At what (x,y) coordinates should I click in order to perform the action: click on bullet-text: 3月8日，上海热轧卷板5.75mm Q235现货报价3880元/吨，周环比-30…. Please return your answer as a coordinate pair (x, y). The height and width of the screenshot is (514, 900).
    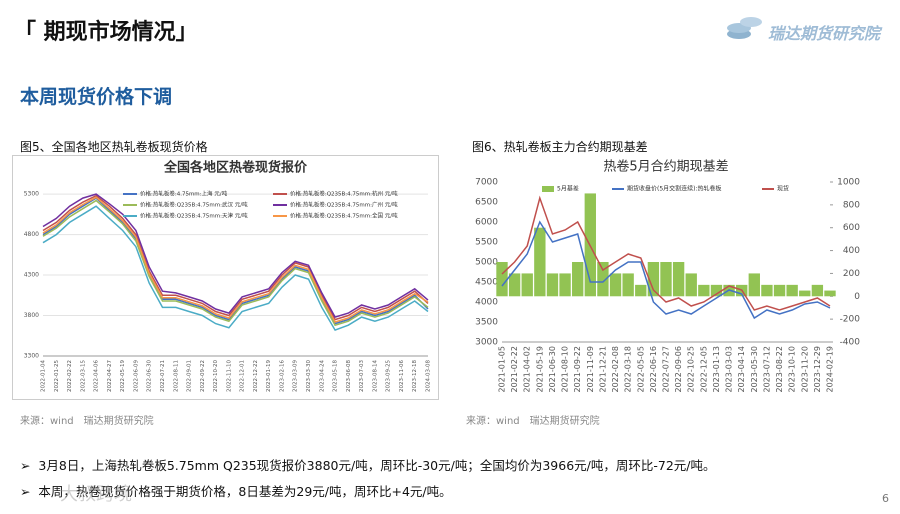
    Looking at the image, I should click on (377, 465).